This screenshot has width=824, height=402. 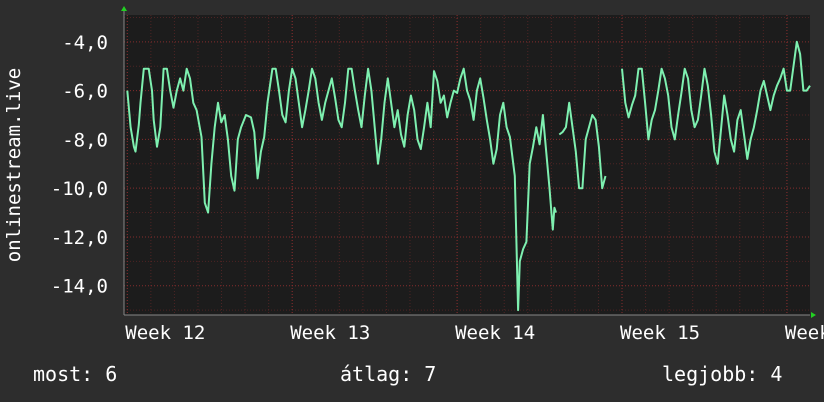 I want to click on x-tick-label: Week 12, so click(x=165, y=333).